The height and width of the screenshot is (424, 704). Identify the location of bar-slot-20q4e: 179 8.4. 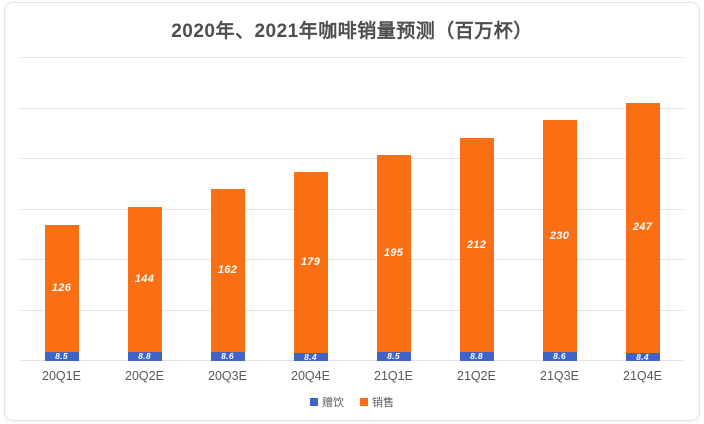
(310, 209).